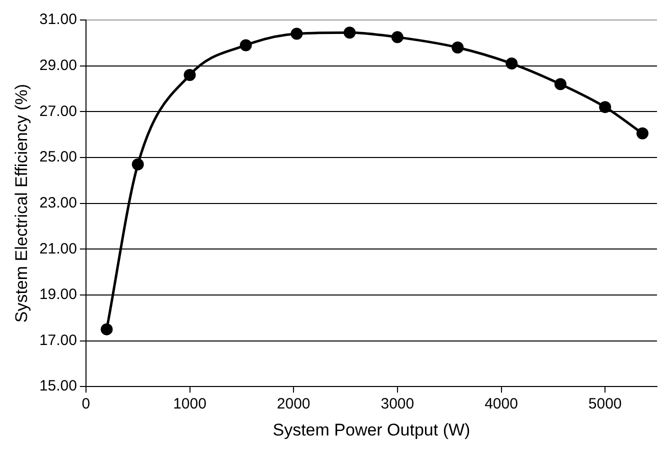 Image resolution: width=671 pixels, height=453 pixels. Describe the element at coordinates (293, 404) in the screenshot. I see `x-tick-label: 2000` at that location.